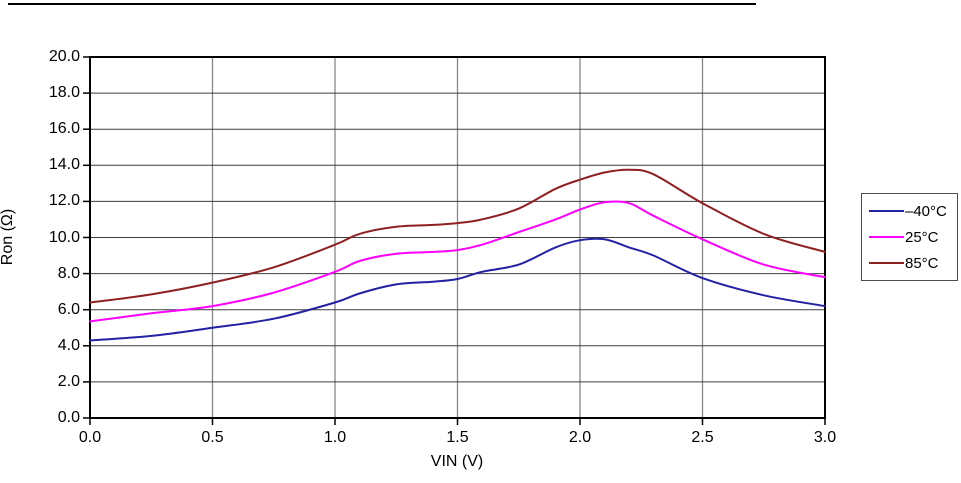  I want to click on legend-entry: 85°C, so click(913, 263).